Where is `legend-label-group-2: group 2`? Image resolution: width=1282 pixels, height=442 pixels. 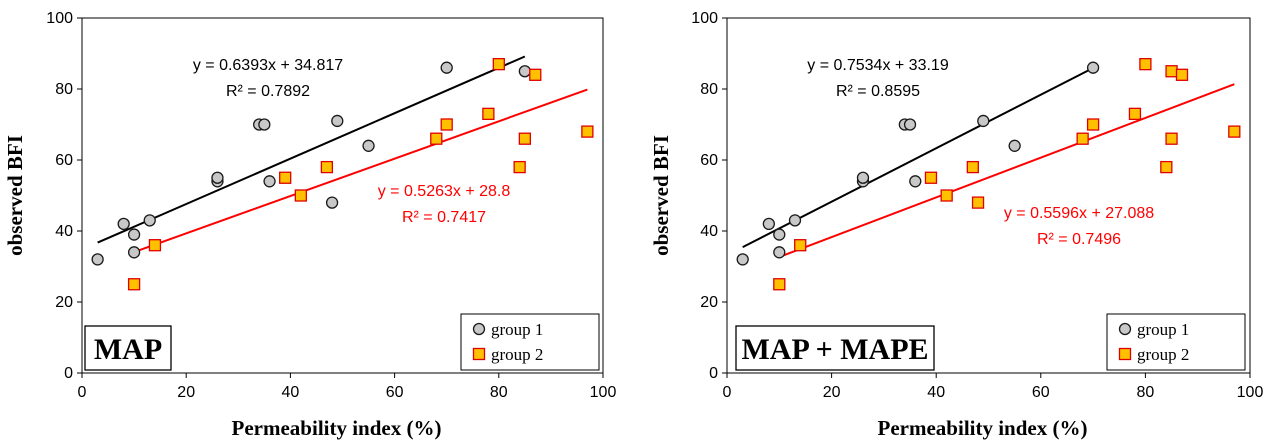
legend-label-group-2: group 2 is located at coordinates (1163, 354).